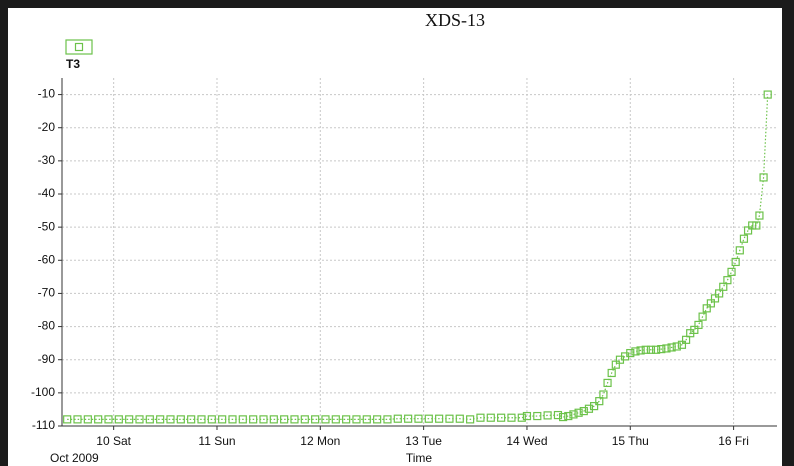 The image size is (794, 466). Describe the element at coordinates (216, 441) in the screenshot. I see `x-tick-label: 11 Sun` at that location.